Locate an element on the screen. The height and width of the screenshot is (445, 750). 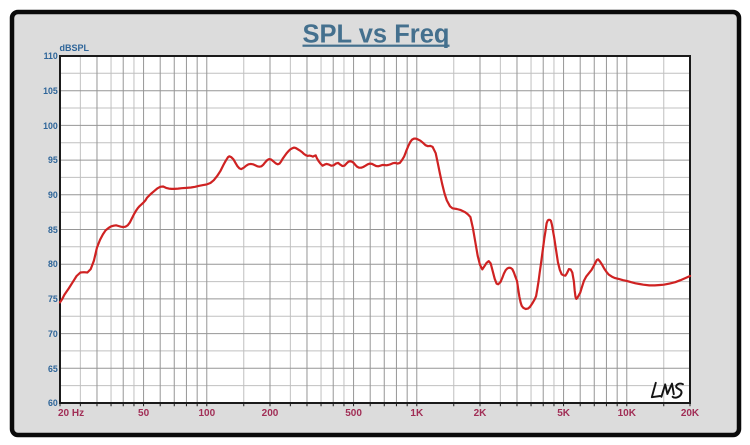
svg-text: 70 is located at coordinates (53, 334).